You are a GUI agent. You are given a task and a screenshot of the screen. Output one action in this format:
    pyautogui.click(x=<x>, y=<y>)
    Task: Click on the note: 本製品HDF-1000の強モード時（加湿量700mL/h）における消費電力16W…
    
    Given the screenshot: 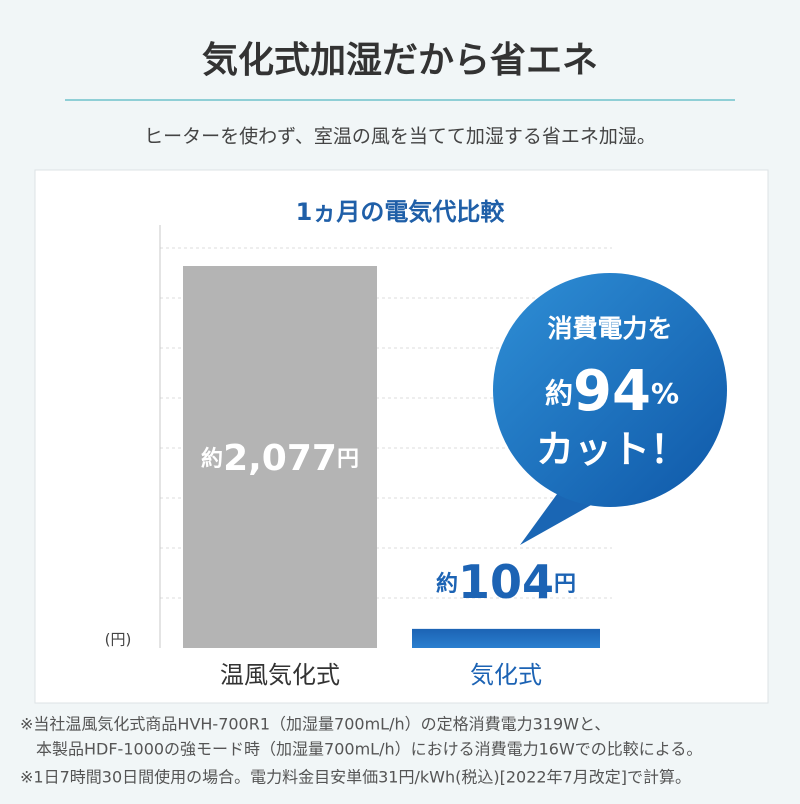 What is the action you would take?
    pyautogui.click(x=369, y=749)
    